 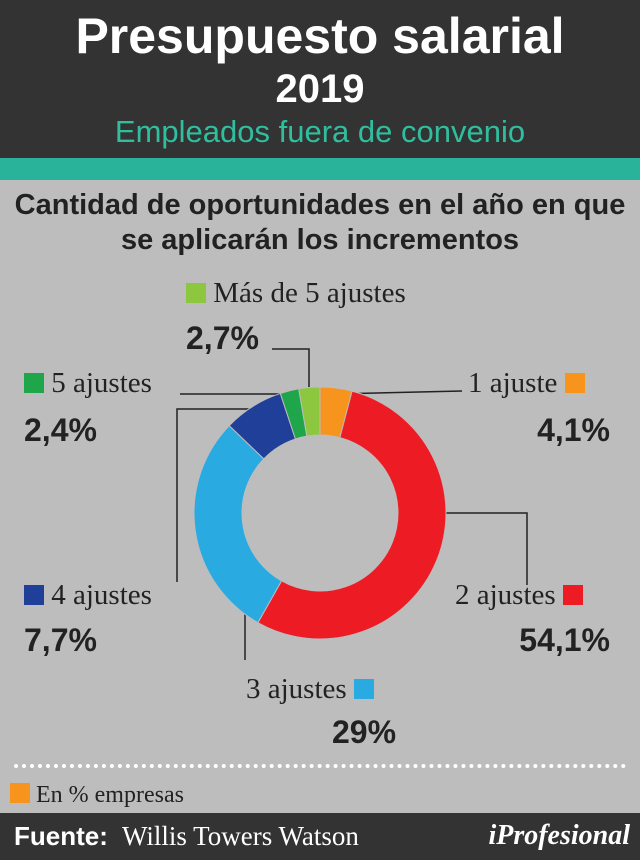 What do you see at coordinates (320, 766) in the screenshot?
I see `divider` at bounding box center [320, 766].